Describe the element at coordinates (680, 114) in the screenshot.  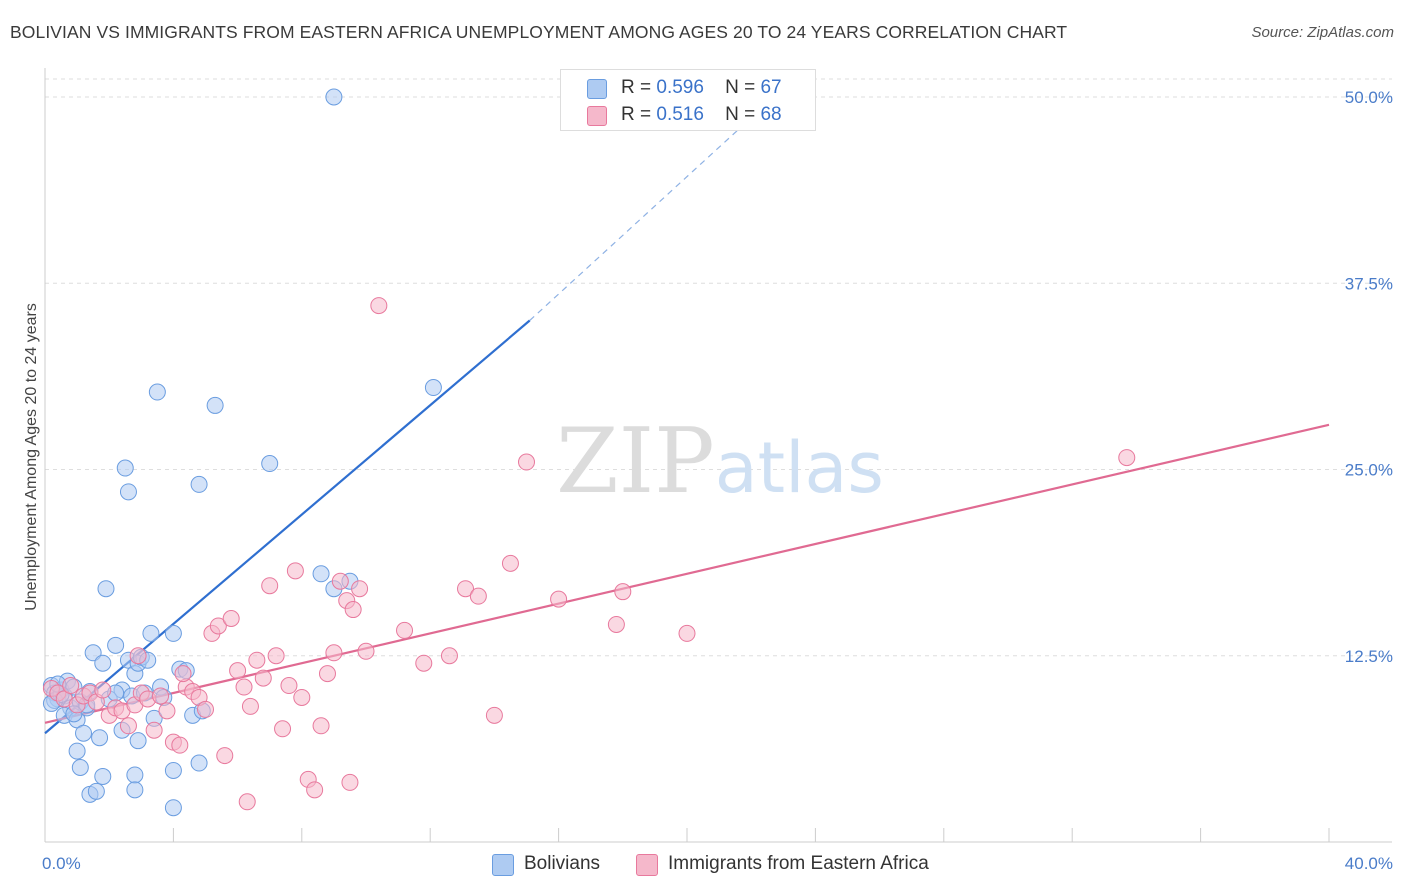
I see `legend-r-value: 0.516` at that location.